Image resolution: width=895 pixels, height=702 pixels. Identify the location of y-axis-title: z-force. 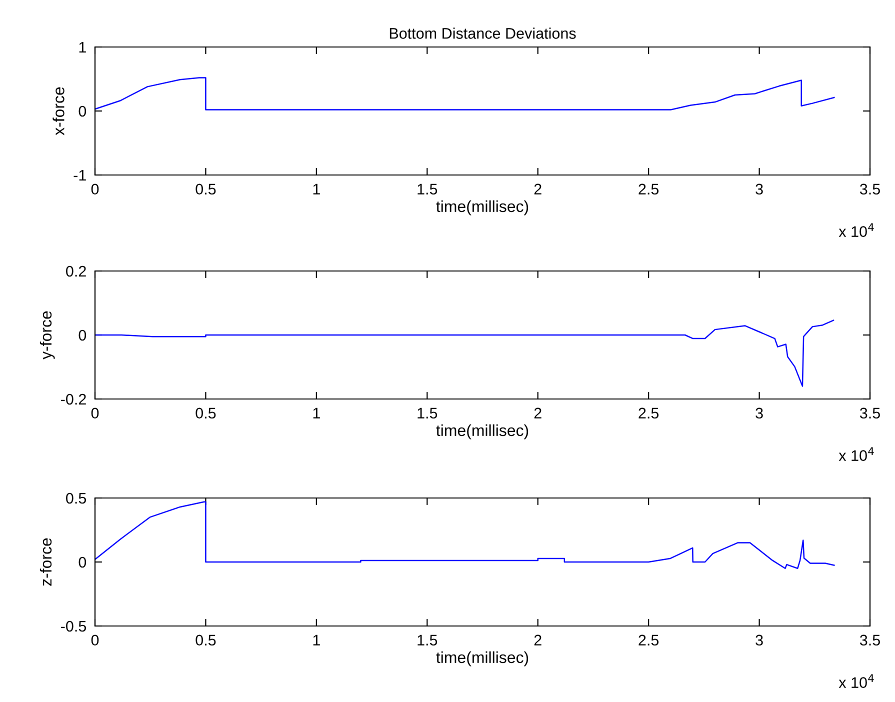
(46, 562).